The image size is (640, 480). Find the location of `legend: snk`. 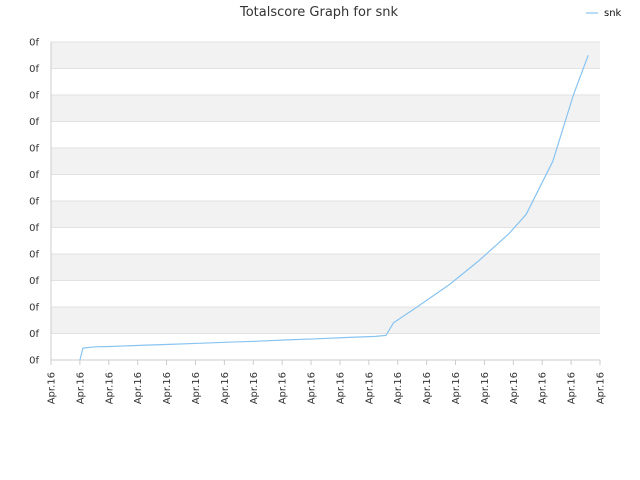

legend: snk is located at coordinates (604, 13).